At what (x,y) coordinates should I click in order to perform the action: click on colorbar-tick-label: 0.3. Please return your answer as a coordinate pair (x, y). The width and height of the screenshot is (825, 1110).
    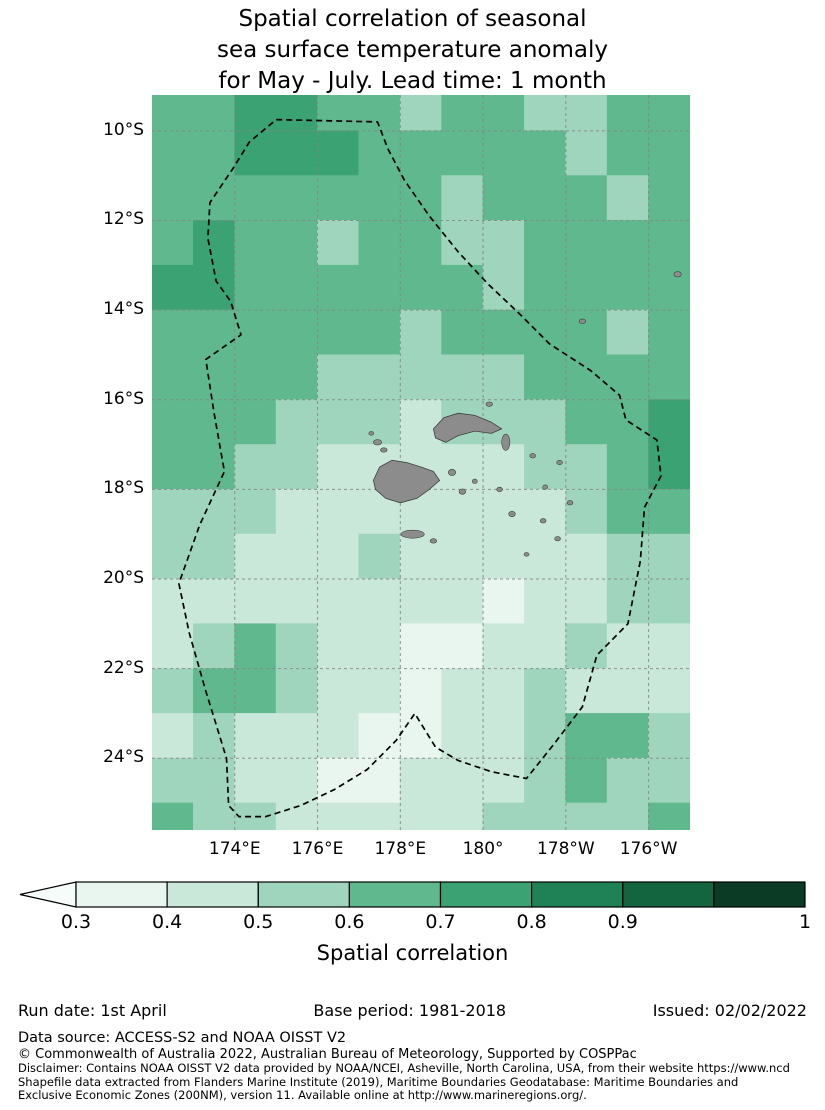
    Looking at the image, I should click on (76, 922).